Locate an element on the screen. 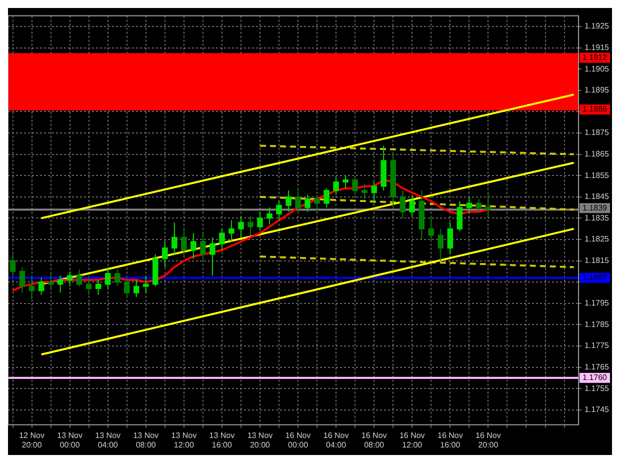 The width and height of the screenshot is (620, 463). x-tick-label: 16 Nov 00:00 is located at coordinates (298, 440).